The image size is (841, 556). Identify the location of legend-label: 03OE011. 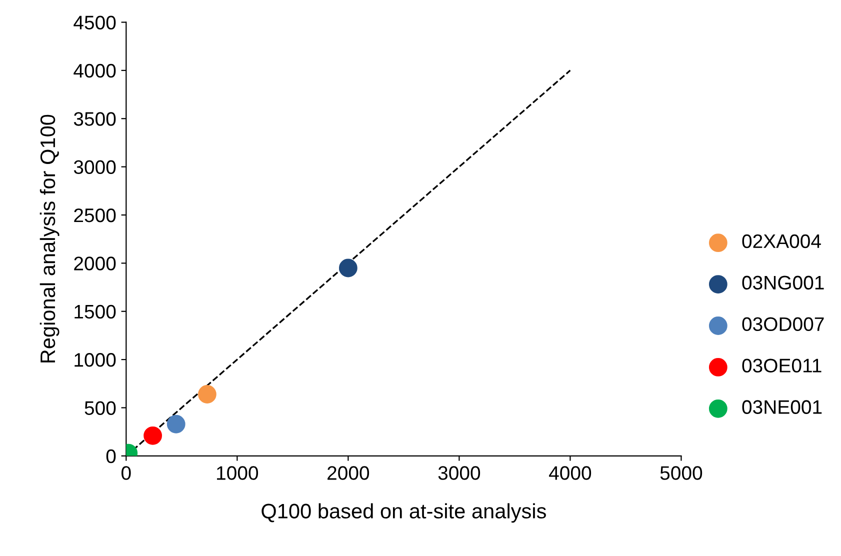
(782, 365).